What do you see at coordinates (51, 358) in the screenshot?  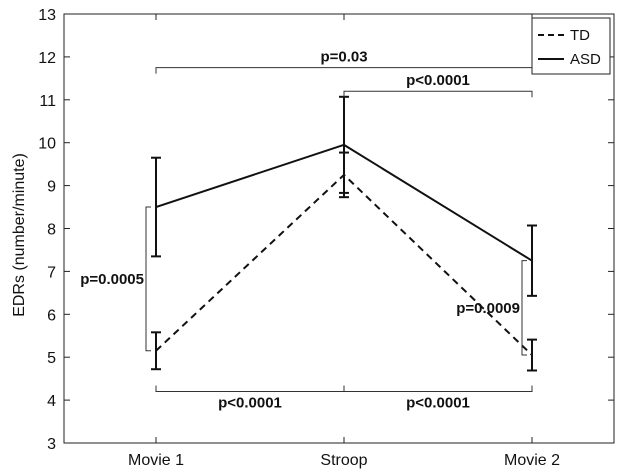 I see `y-tick-label: 5` at bounding box center [51, 358].